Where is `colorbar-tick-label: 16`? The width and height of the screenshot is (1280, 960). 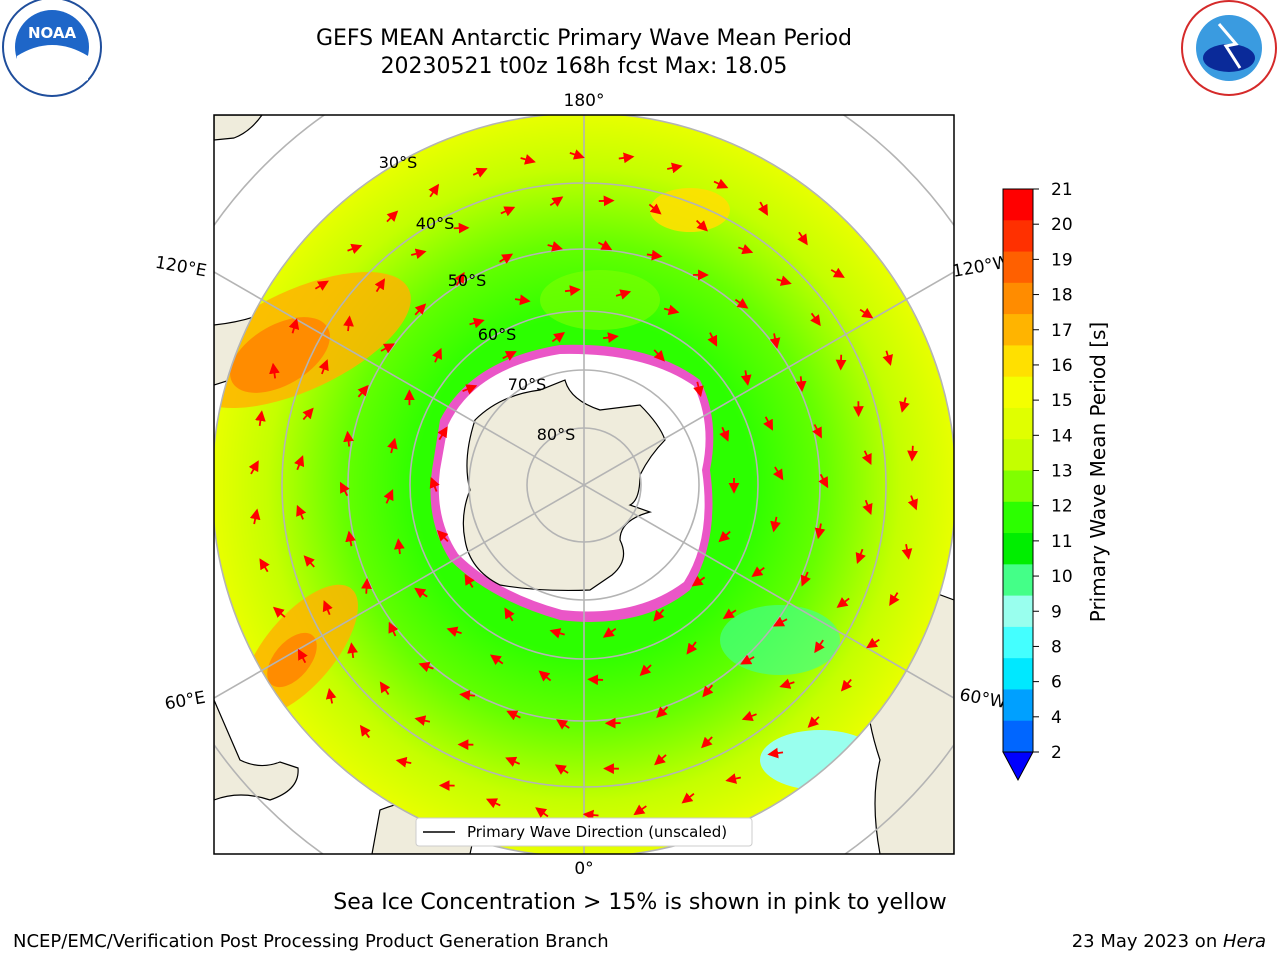
colorbar-tick-label: 16 is located at coordinates (1062, 366).